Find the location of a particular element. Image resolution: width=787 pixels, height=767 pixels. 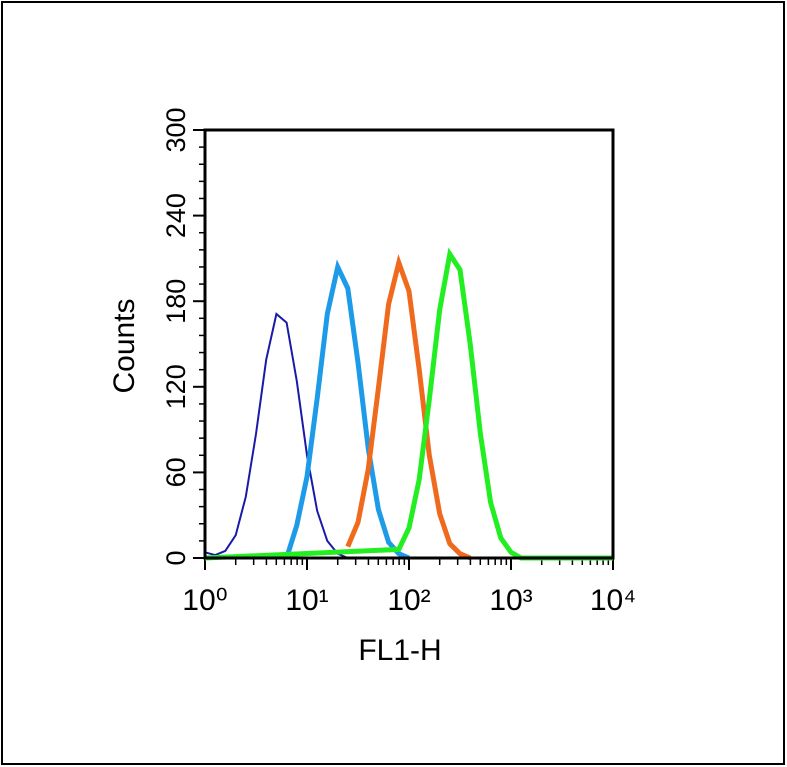

y-tick-label: 0 is located at coordinates (176, 557).